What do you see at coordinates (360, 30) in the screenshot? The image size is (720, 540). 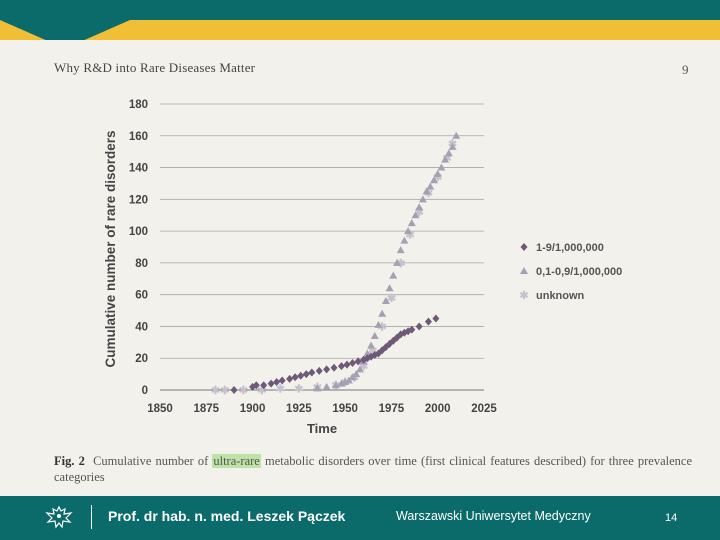 I see `accent-band` at bounding box center [360, 30].